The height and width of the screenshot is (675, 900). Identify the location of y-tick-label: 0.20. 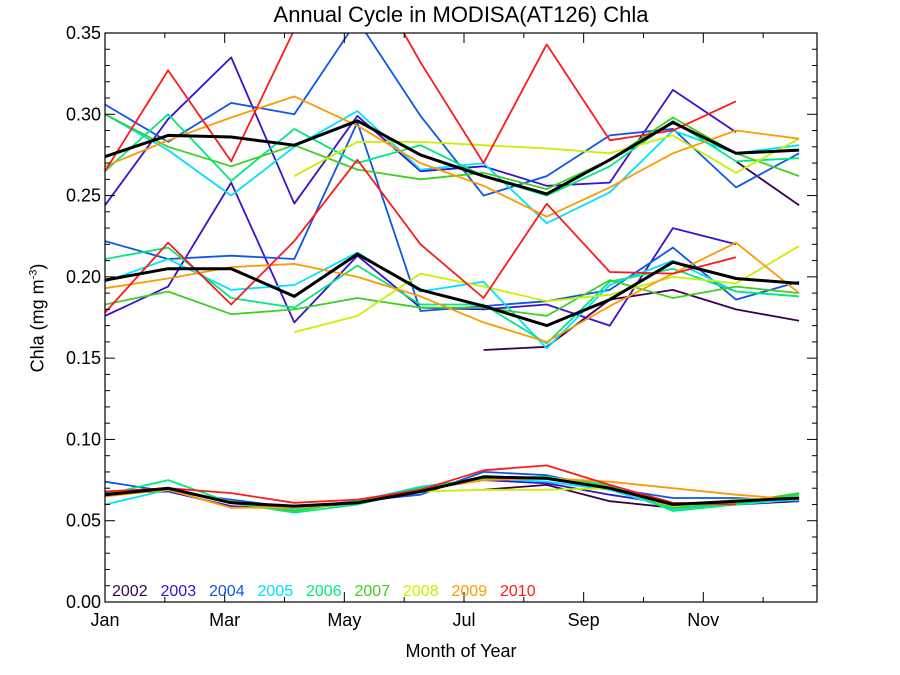
(83, 277).